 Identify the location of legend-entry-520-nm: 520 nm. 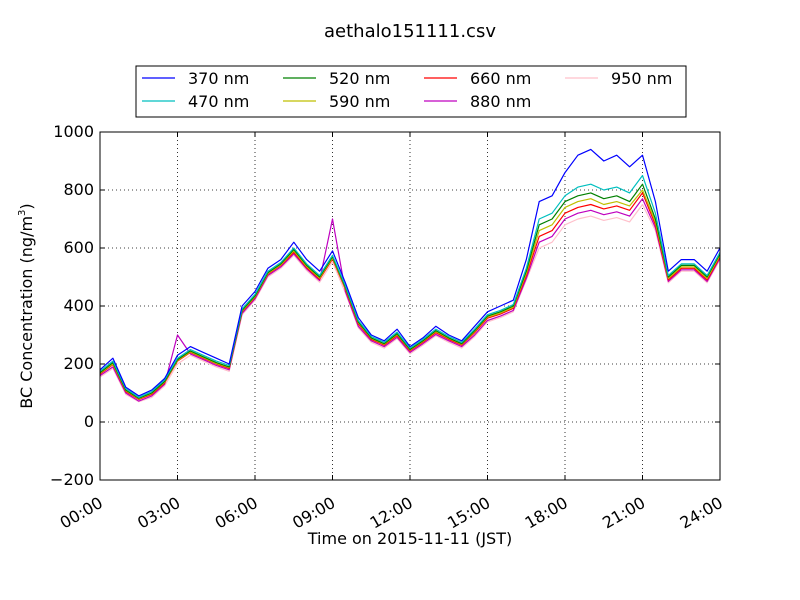
(336, 78).